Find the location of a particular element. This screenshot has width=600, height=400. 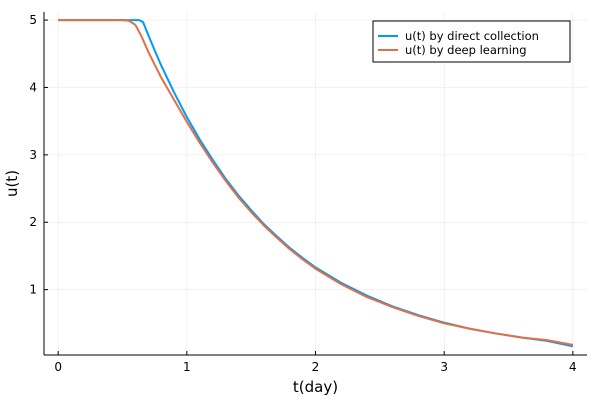

x-axis-label: t(day) is located at coordinates (315, 387).